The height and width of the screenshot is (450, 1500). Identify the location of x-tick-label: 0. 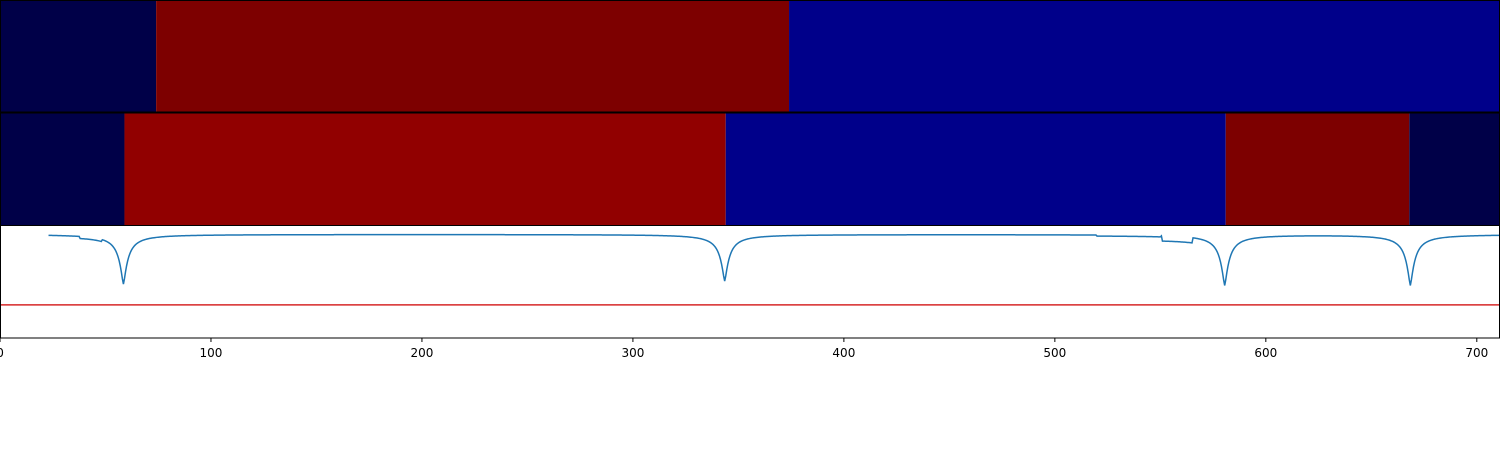
(2, 353).